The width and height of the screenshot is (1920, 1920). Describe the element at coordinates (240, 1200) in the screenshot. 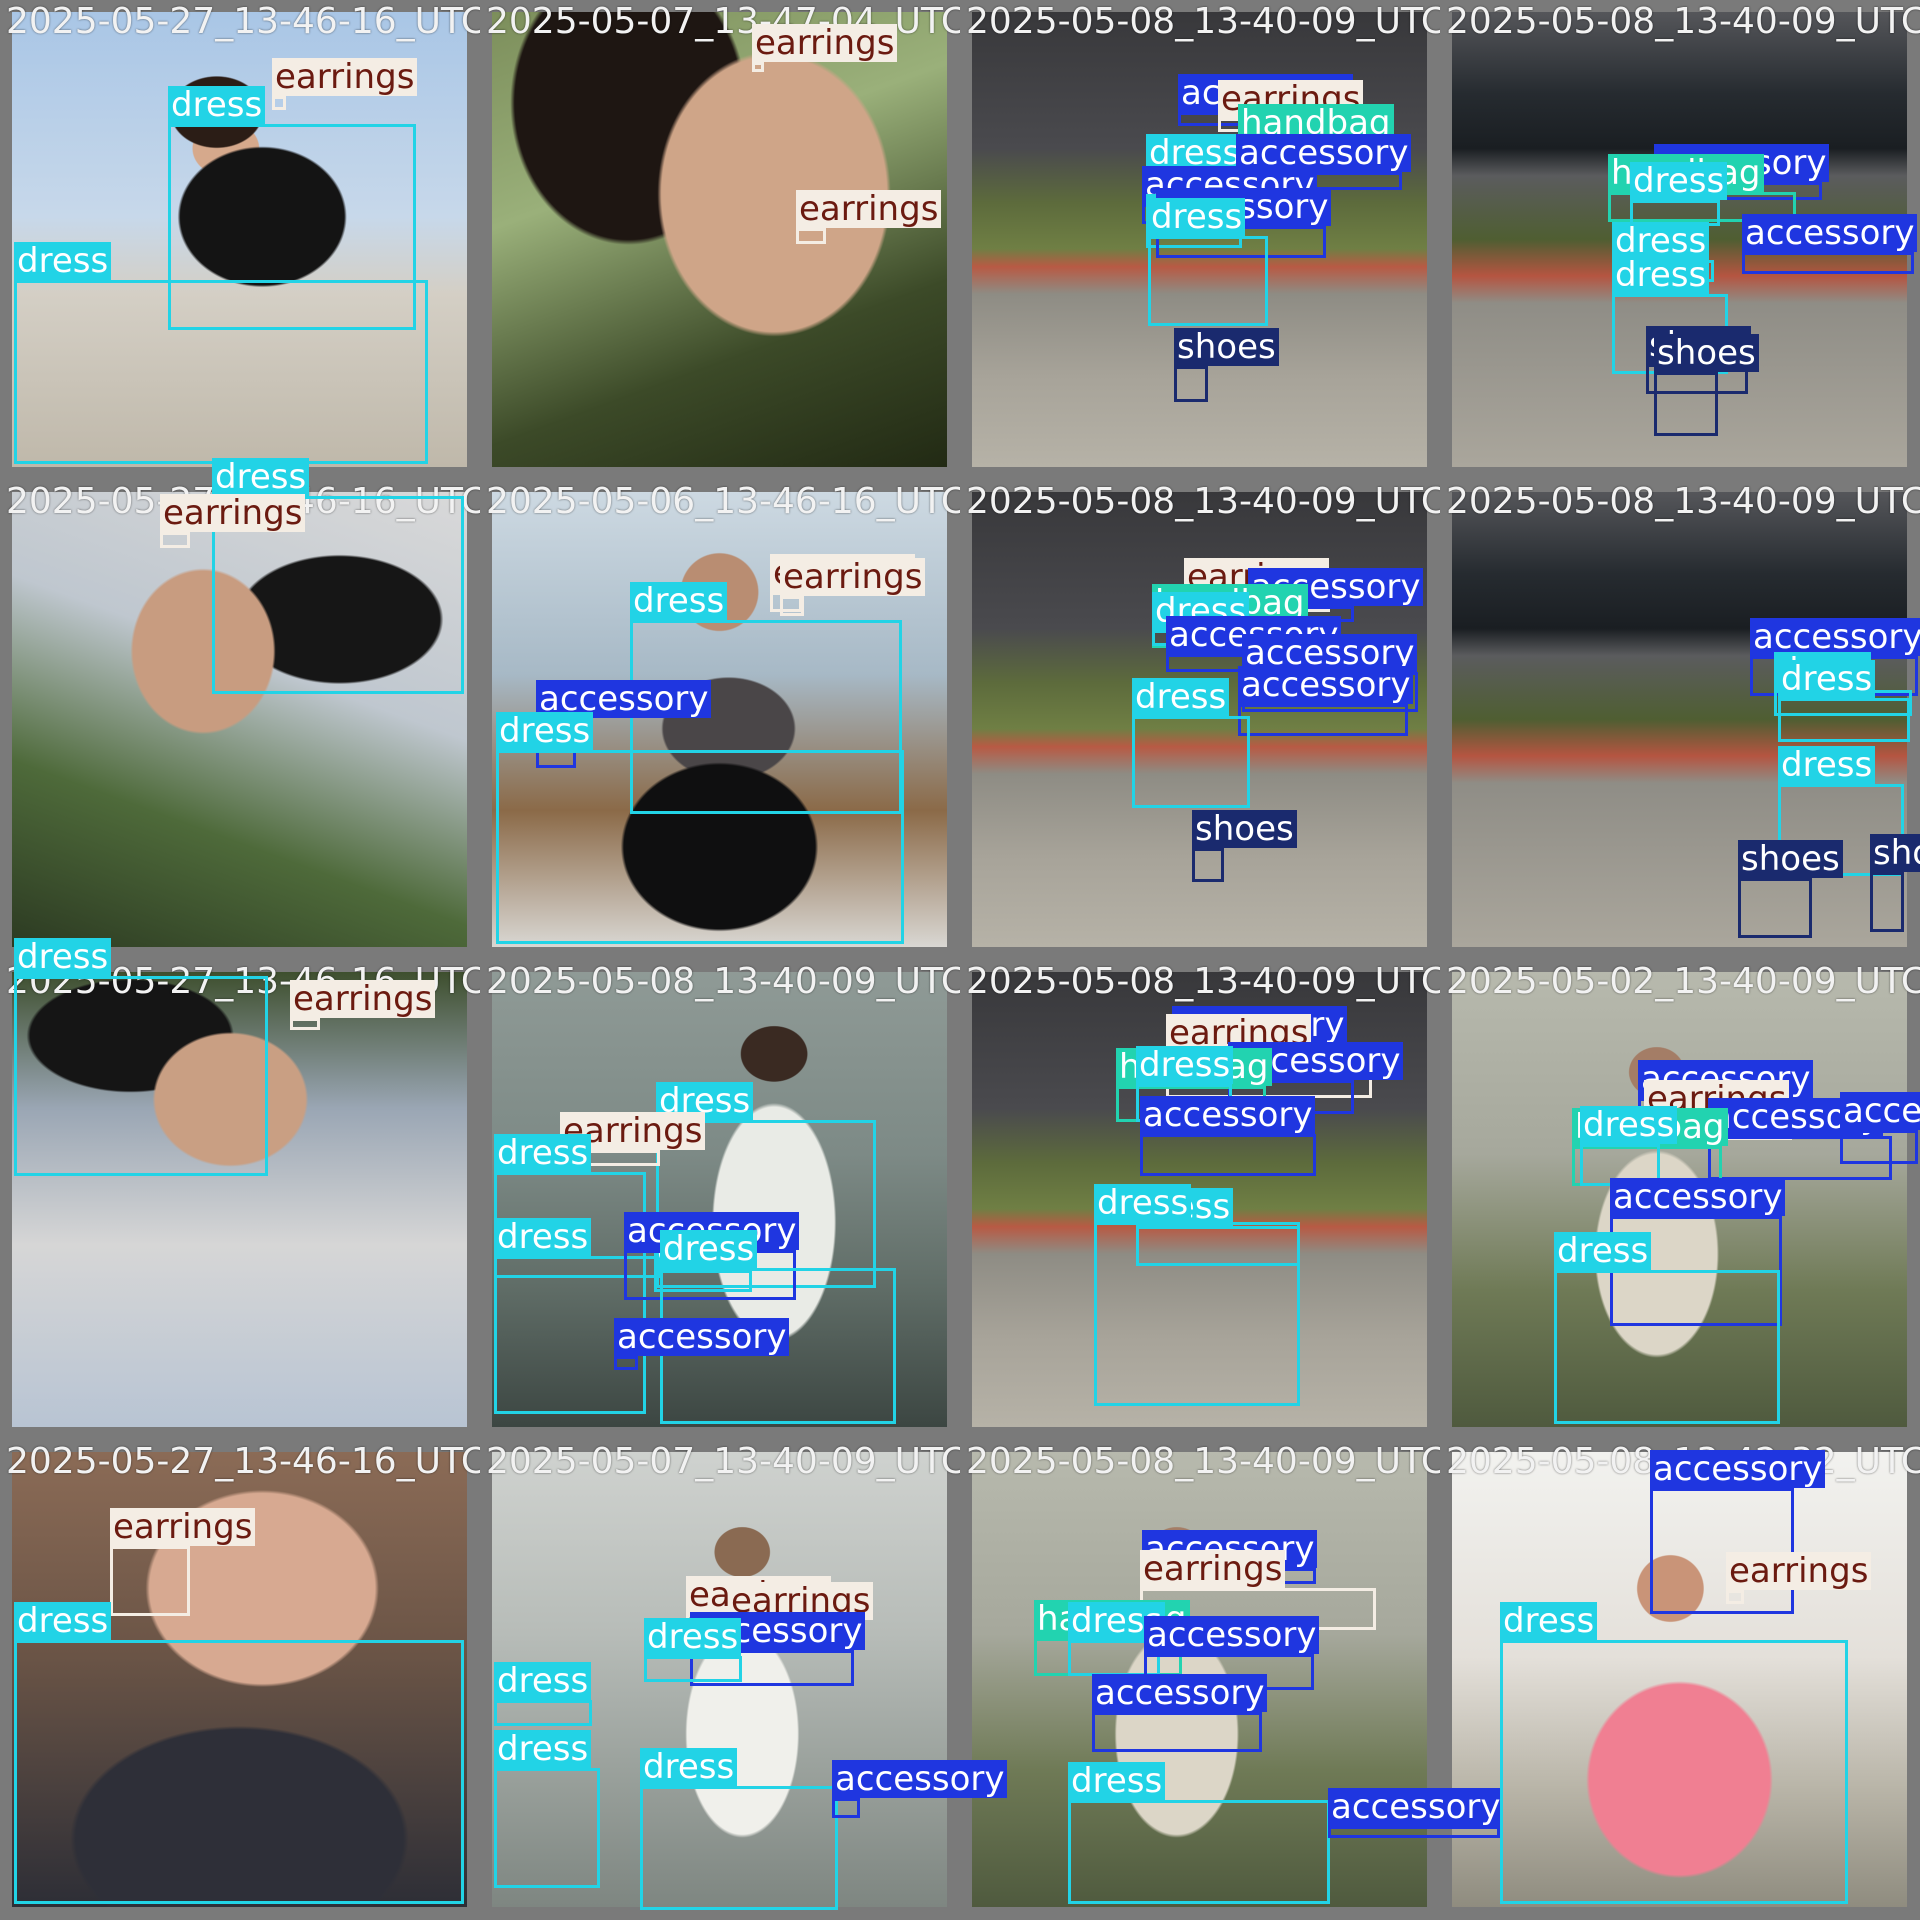

I see `mosaic-tile: 2025-05-27_13-46-16_UTC_1.jpg` at that location.